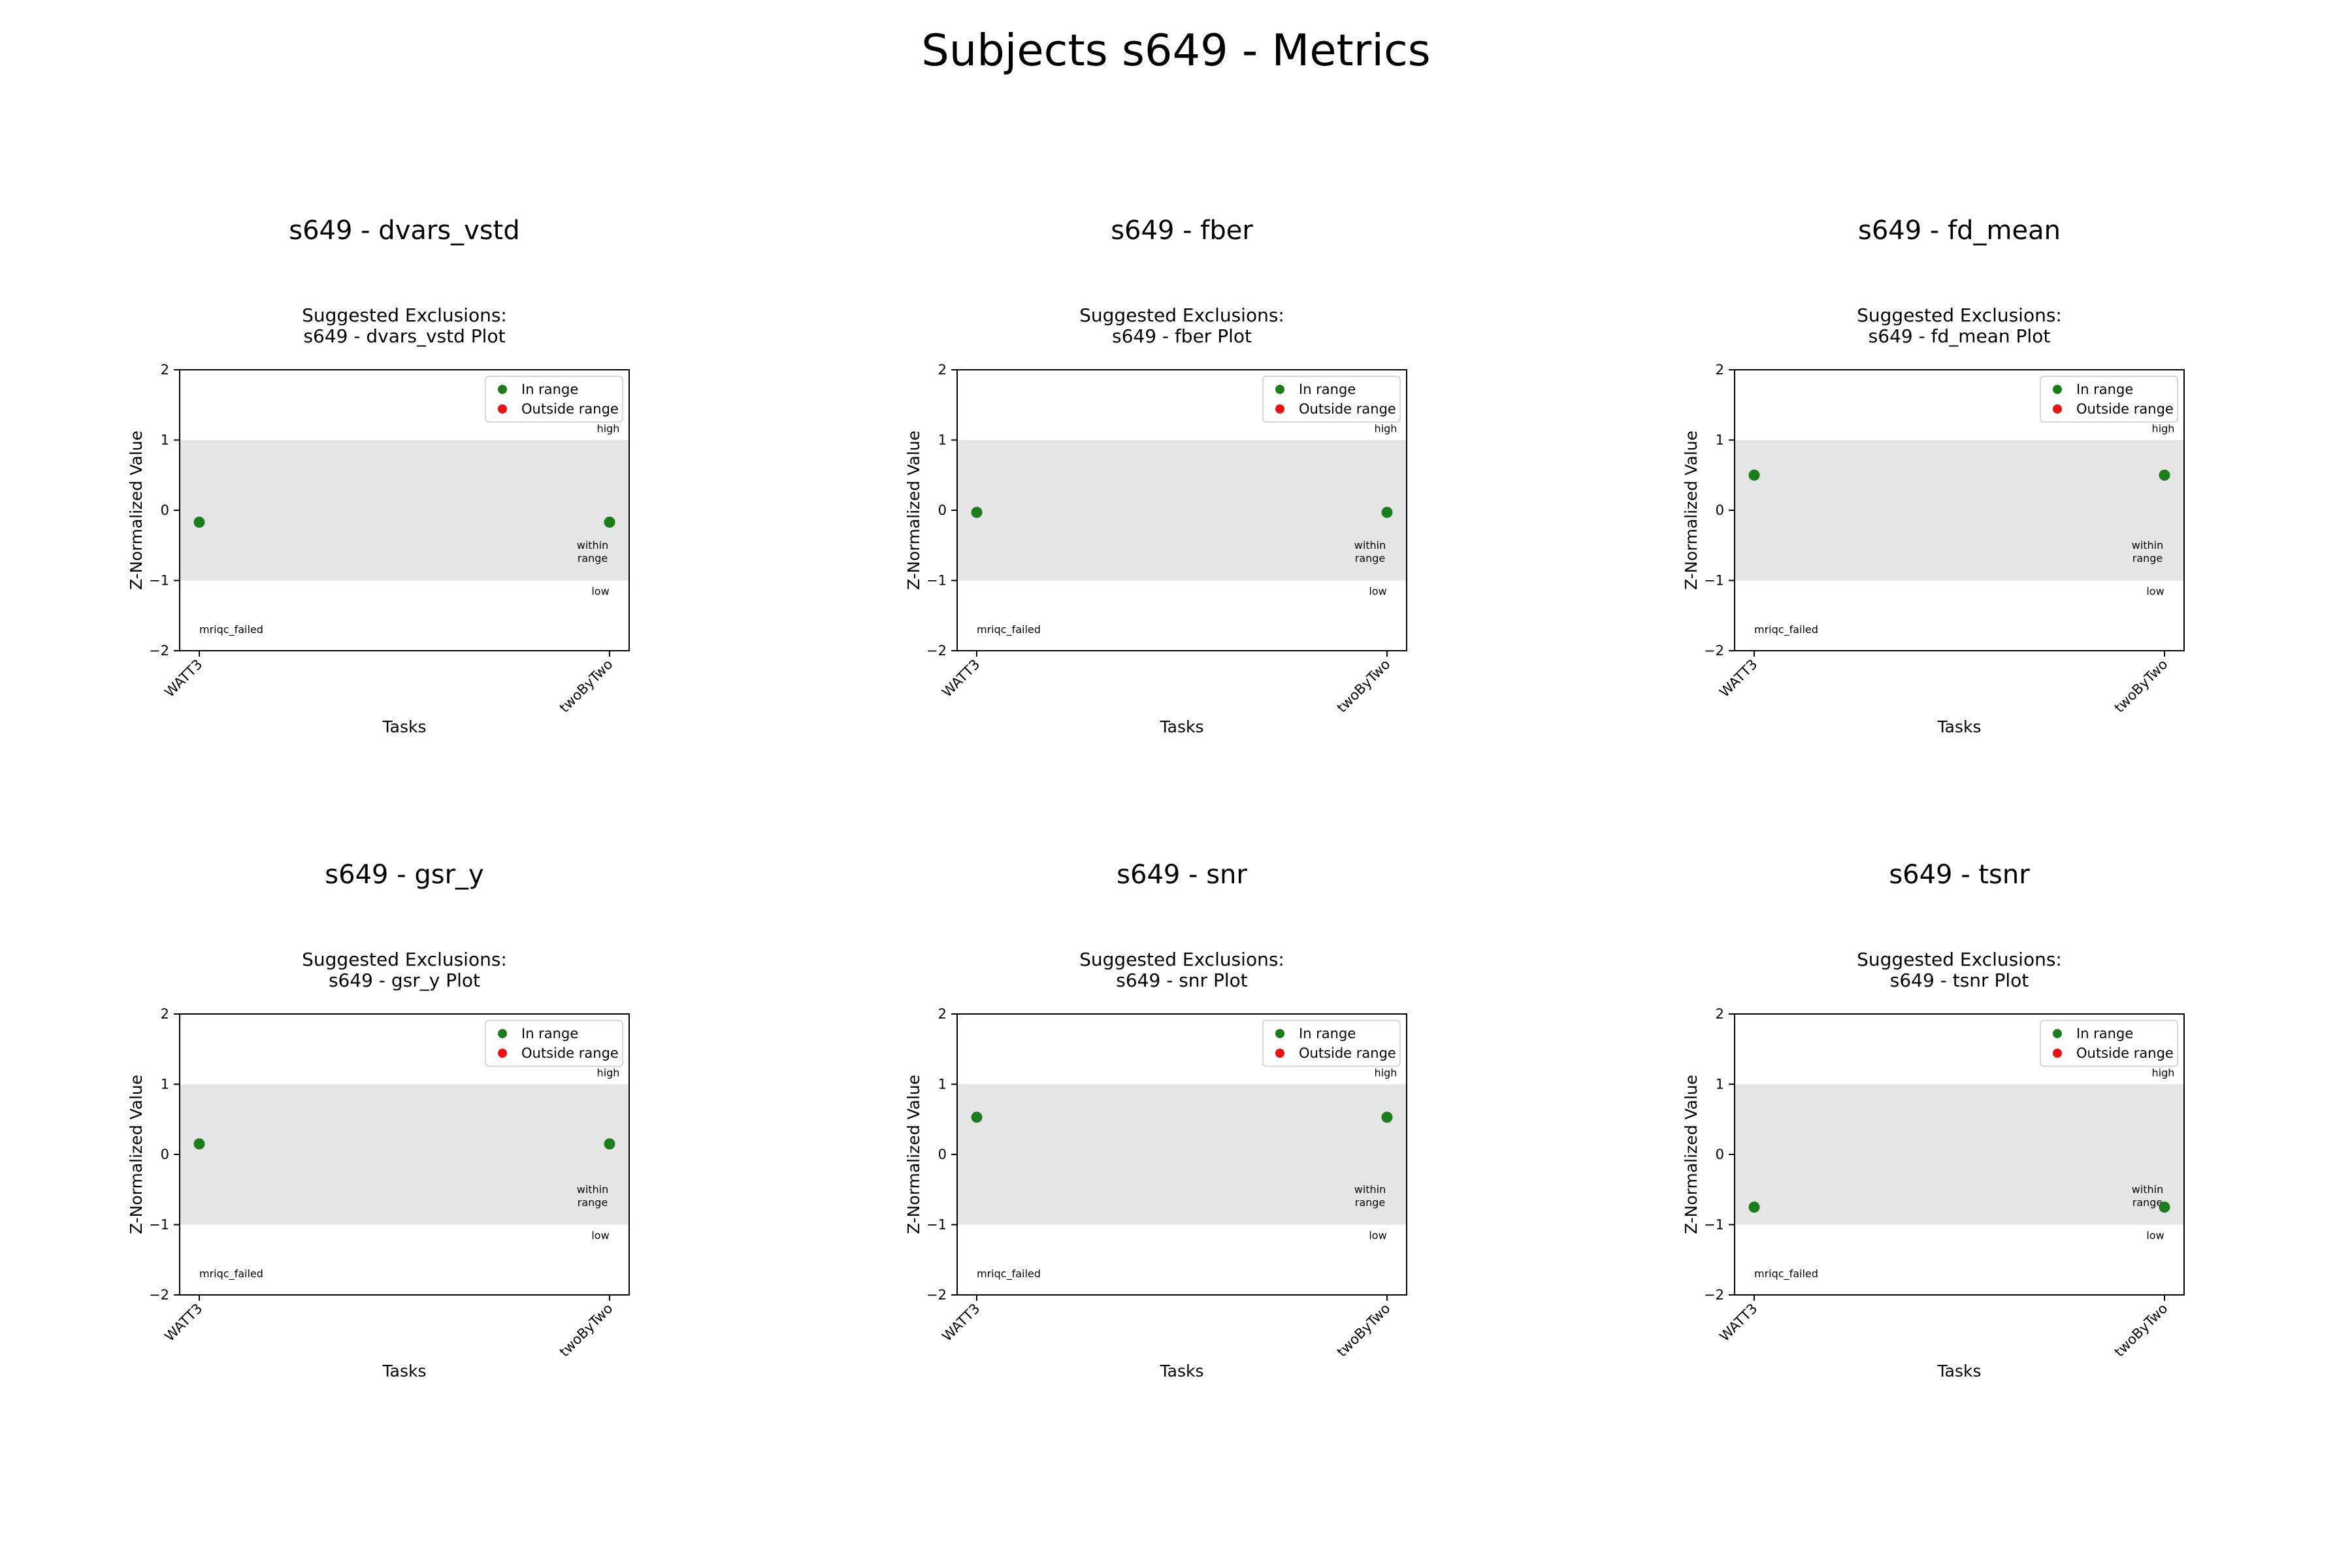  What do you see at coordinates (404, 231) in the screenshot?
I see `panel-title: s649 - dvars_vstd` at bounding box center [404, 231].